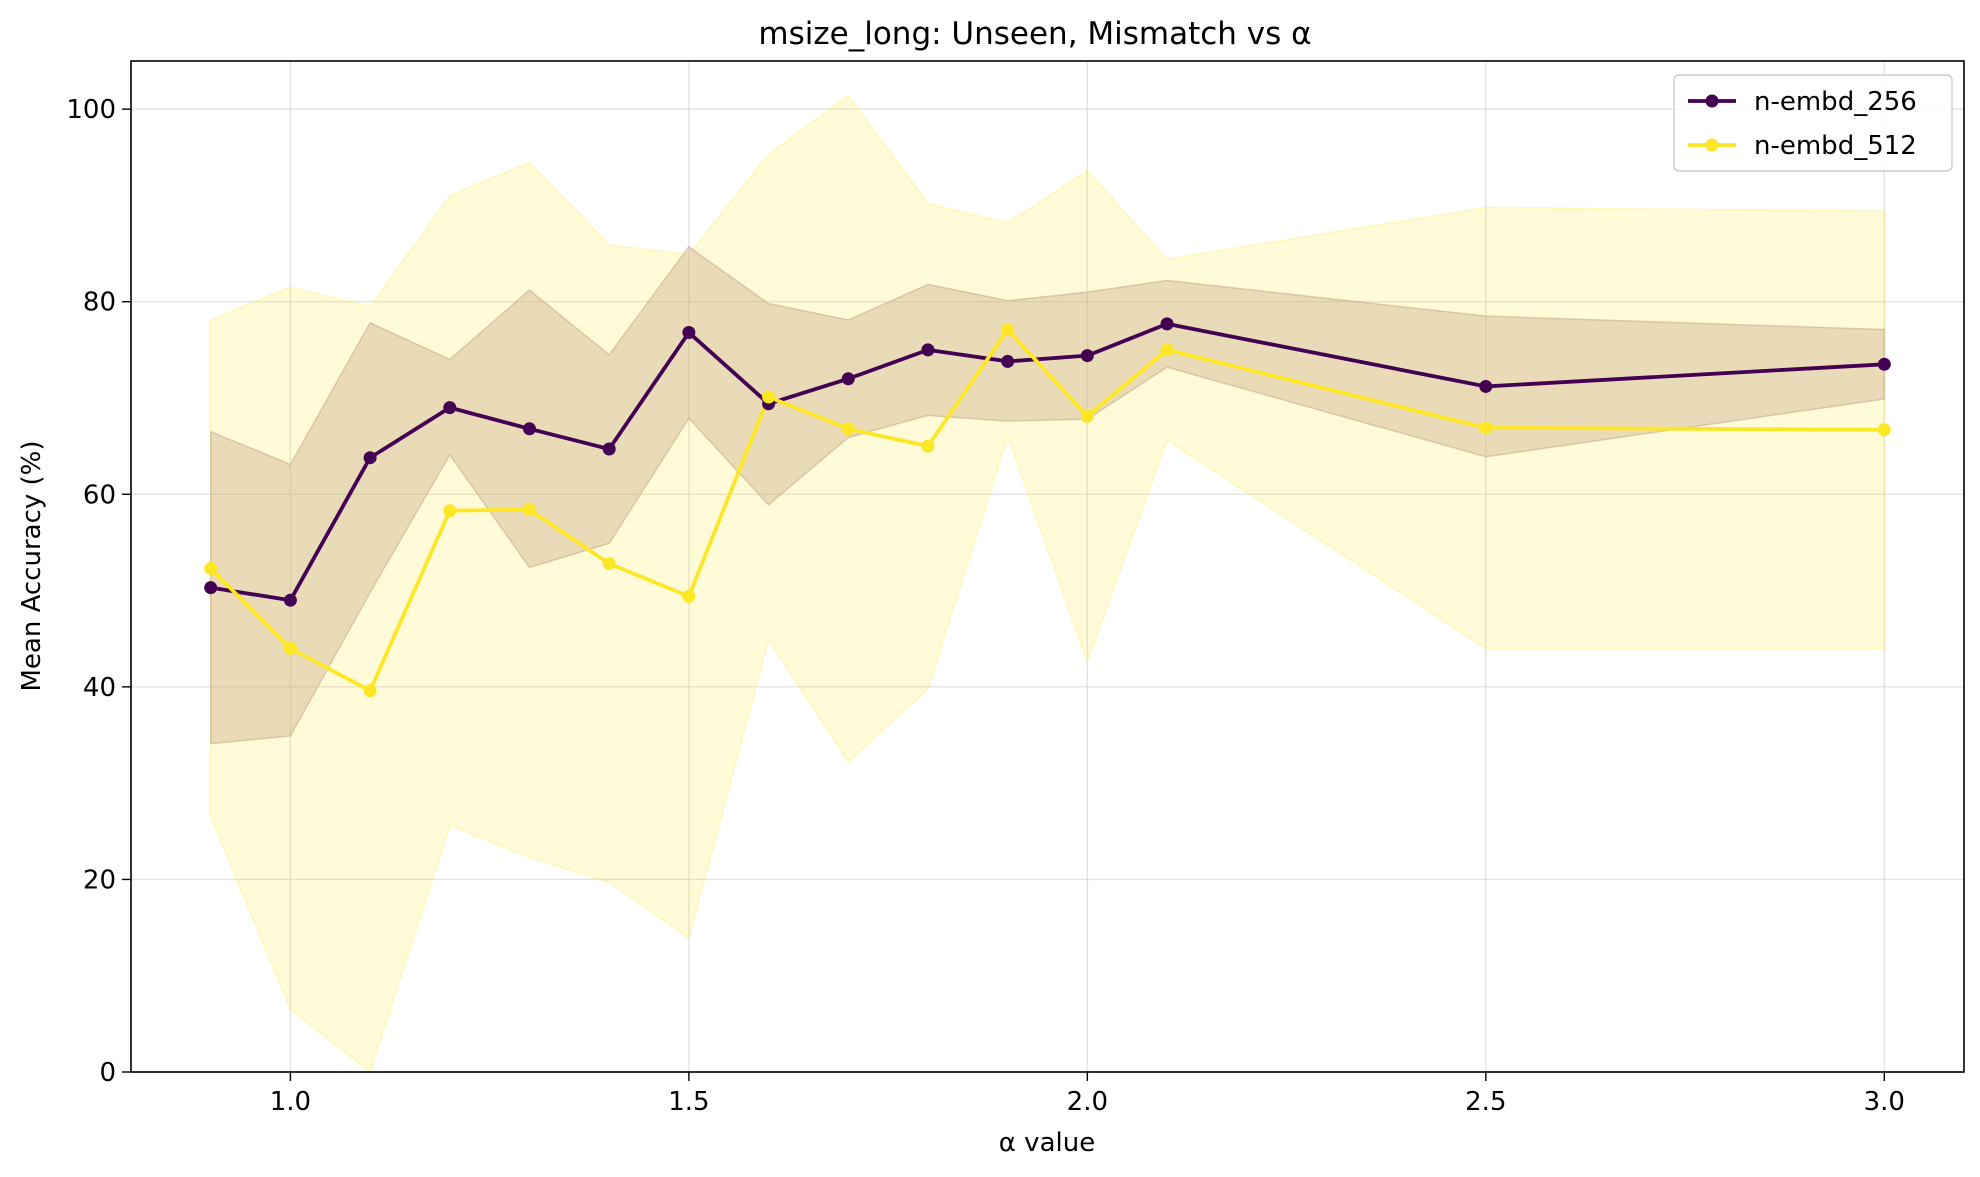 Image resolution: width=1980 pixels, height=1177 pixels. What do you see at coordinates (1884, 1102) in the screenshot?
I see `x-tick-label: 3.0` at bounding box center [1884, 1102].